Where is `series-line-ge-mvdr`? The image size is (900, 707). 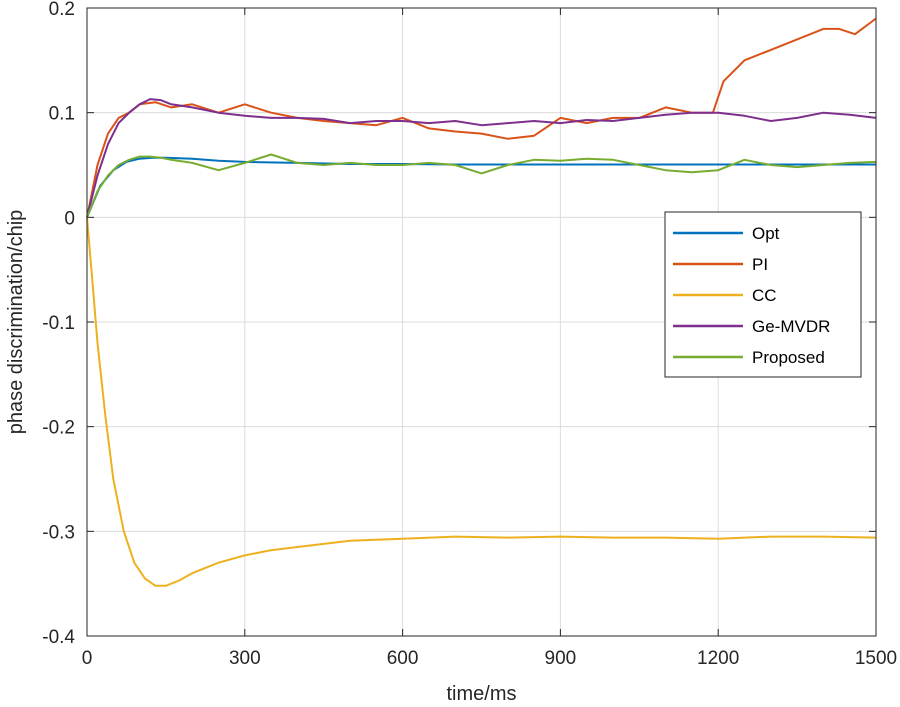
series-line-ge-mvdr is located at coordinates (481, 158).